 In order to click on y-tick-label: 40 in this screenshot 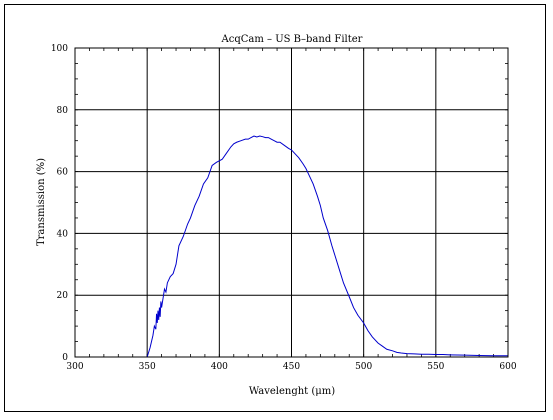, I will do `click(63, 234)`.